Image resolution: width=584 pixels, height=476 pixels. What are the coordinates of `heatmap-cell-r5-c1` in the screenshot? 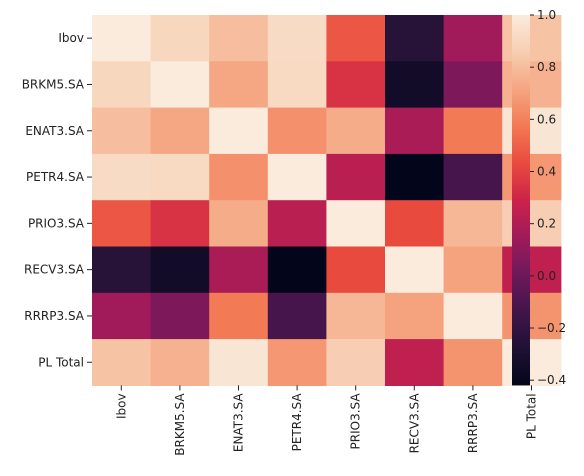 It's located at (180, 270).